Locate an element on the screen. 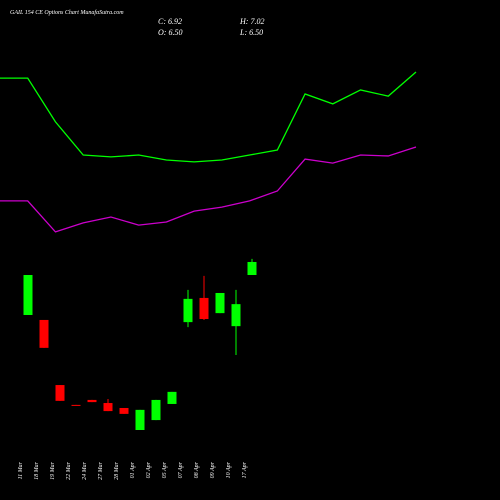 The image size is (500, 500). x-tick-label: 17 Apr is located at coordinates (245, 469).